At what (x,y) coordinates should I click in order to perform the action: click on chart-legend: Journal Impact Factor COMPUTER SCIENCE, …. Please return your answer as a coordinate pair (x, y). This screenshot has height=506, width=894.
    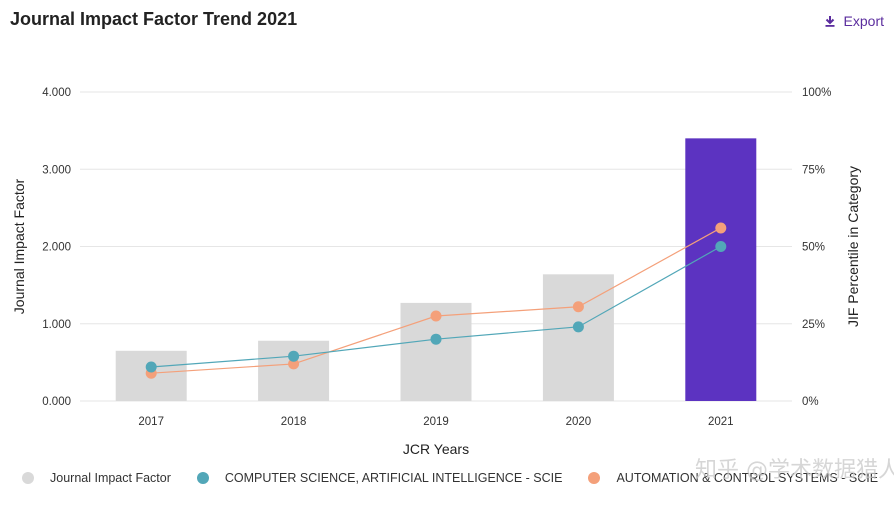
    Looking at the image, I should click on (458, 478).